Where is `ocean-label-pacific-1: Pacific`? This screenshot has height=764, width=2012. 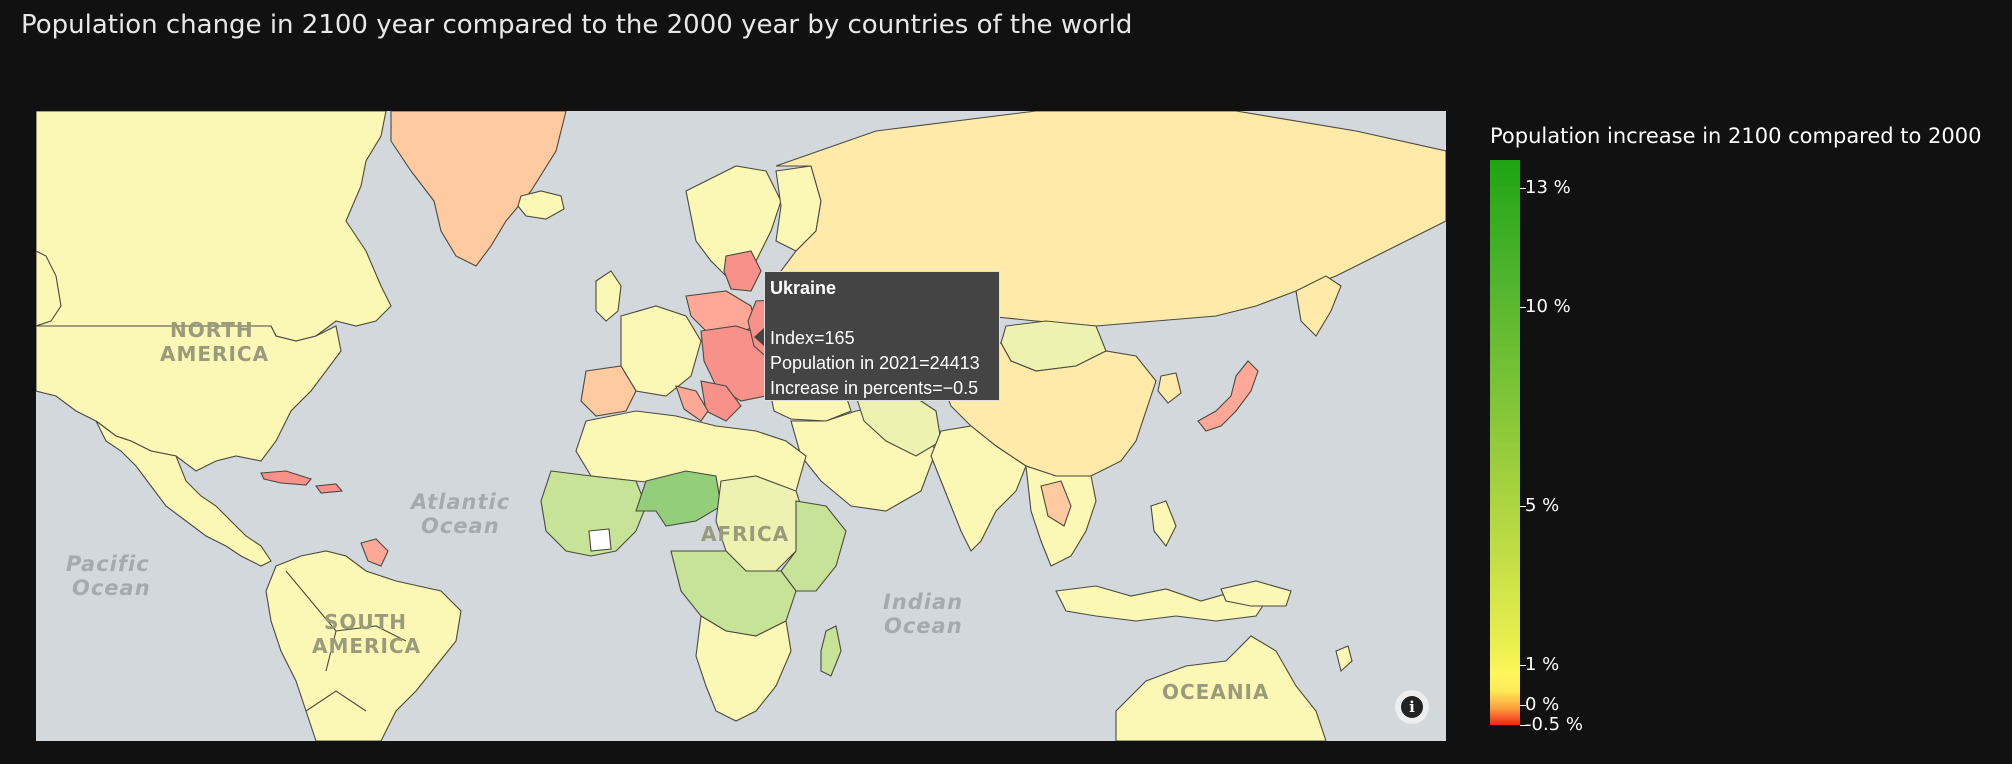
ocean-label-pacific-1: Pacific is located at coordinates (108, 564).